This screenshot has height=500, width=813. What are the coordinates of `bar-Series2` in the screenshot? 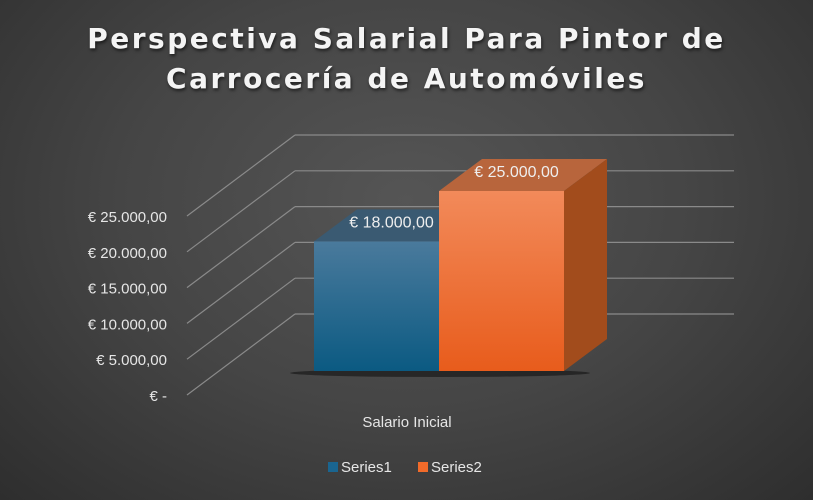 It's located at (501, 281).